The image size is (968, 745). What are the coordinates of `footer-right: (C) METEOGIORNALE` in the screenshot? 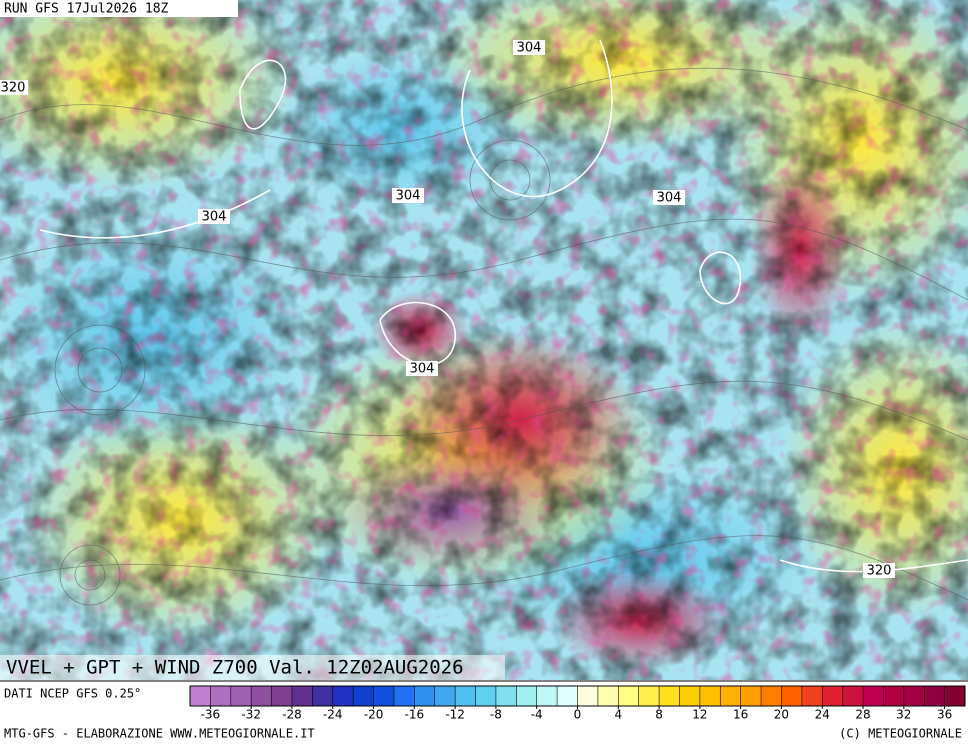 It's located at (900, 734).